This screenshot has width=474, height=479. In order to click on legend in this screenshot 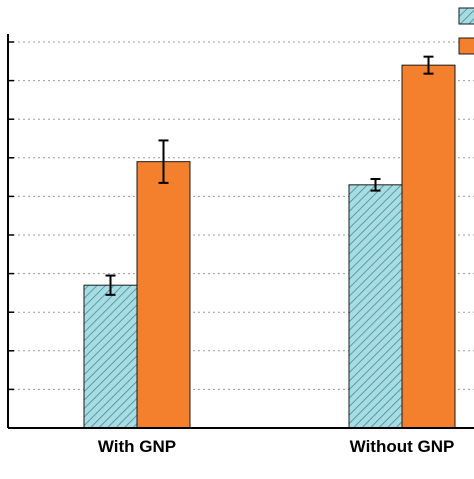, I will do `click(466, 31)`.